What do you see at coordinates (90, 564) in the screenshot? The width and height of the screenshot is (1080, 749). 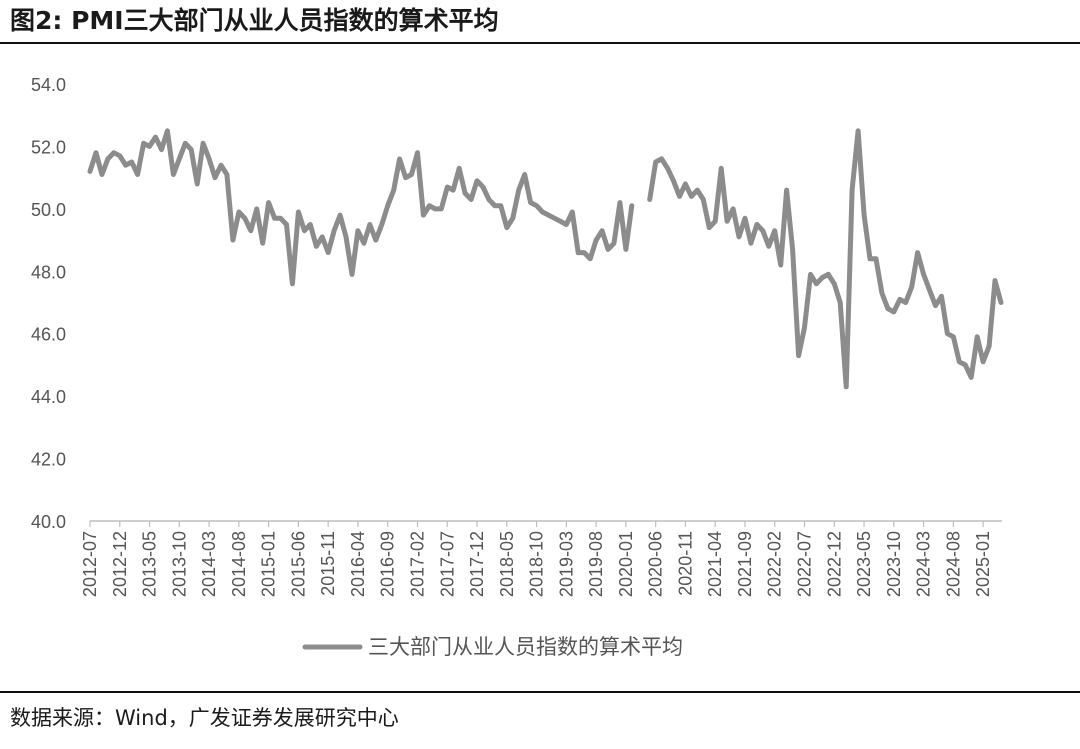 I see `x-tick-label: 2012-07` at bounding box center [90, 564].